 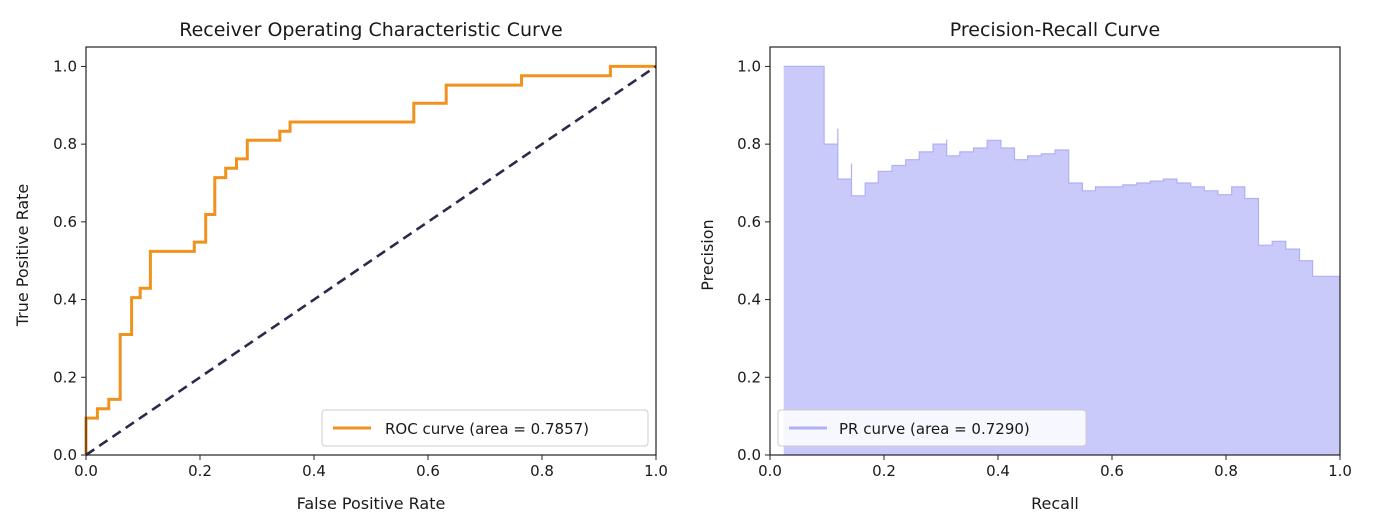 What do you see at coordinates (200, 471) in the screenshot?
I see `roc-x-tick-label: 0.2` at bounding box center [200, 471].